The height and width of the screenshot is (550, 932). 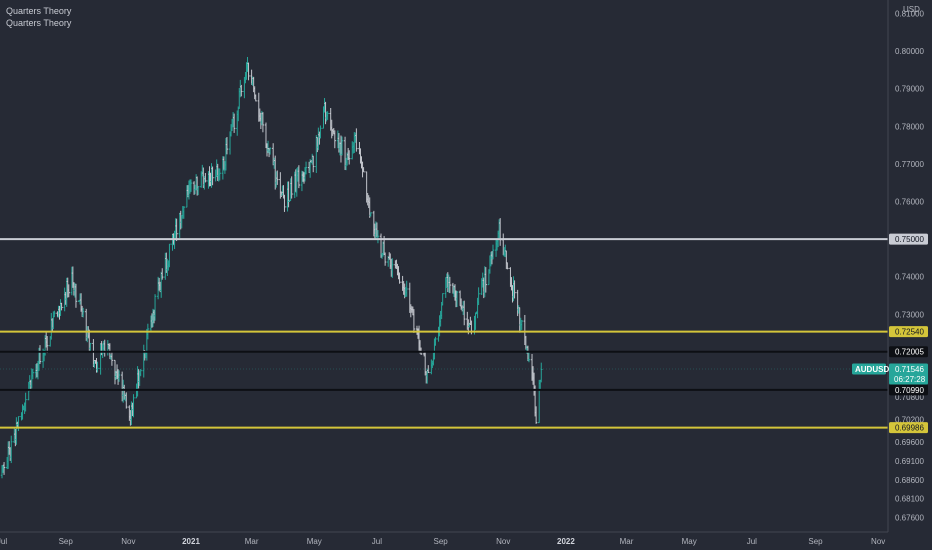 What do you see at coordinates (910, 266) in the screenshot?
I see `price-axis-background` at bounding box center [910, 266].